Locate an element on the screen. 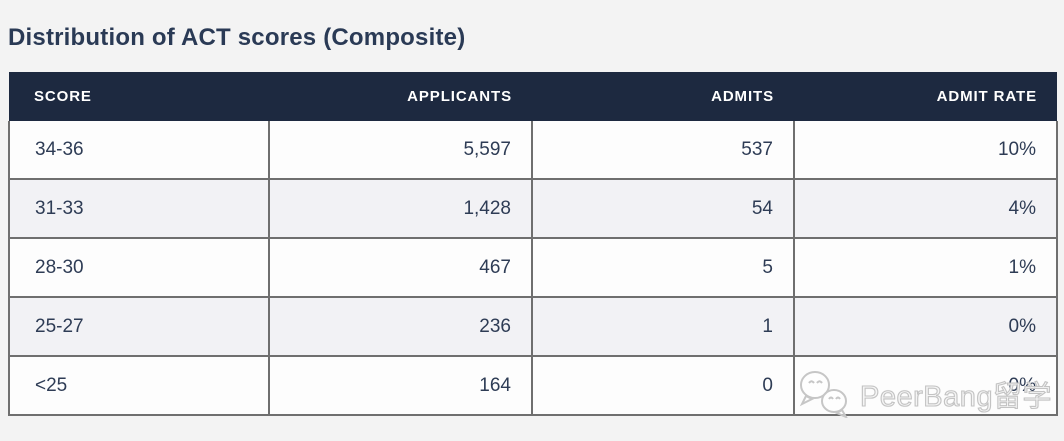  admits-cell: 5 is located at coordinates (663, 267).